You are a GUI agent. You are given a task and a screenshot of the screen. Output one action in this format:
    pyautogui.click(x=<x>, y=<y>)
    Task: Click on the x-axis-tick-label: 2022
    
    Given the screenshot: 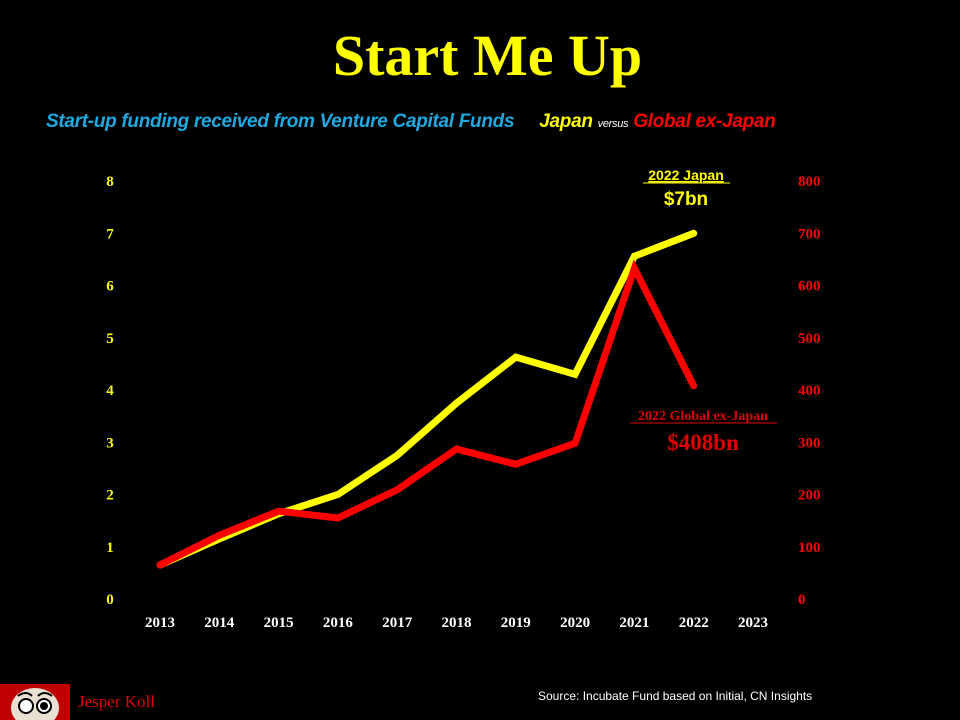 What is the action you would take?
    pyautogui.click(x=694, y=623)
    